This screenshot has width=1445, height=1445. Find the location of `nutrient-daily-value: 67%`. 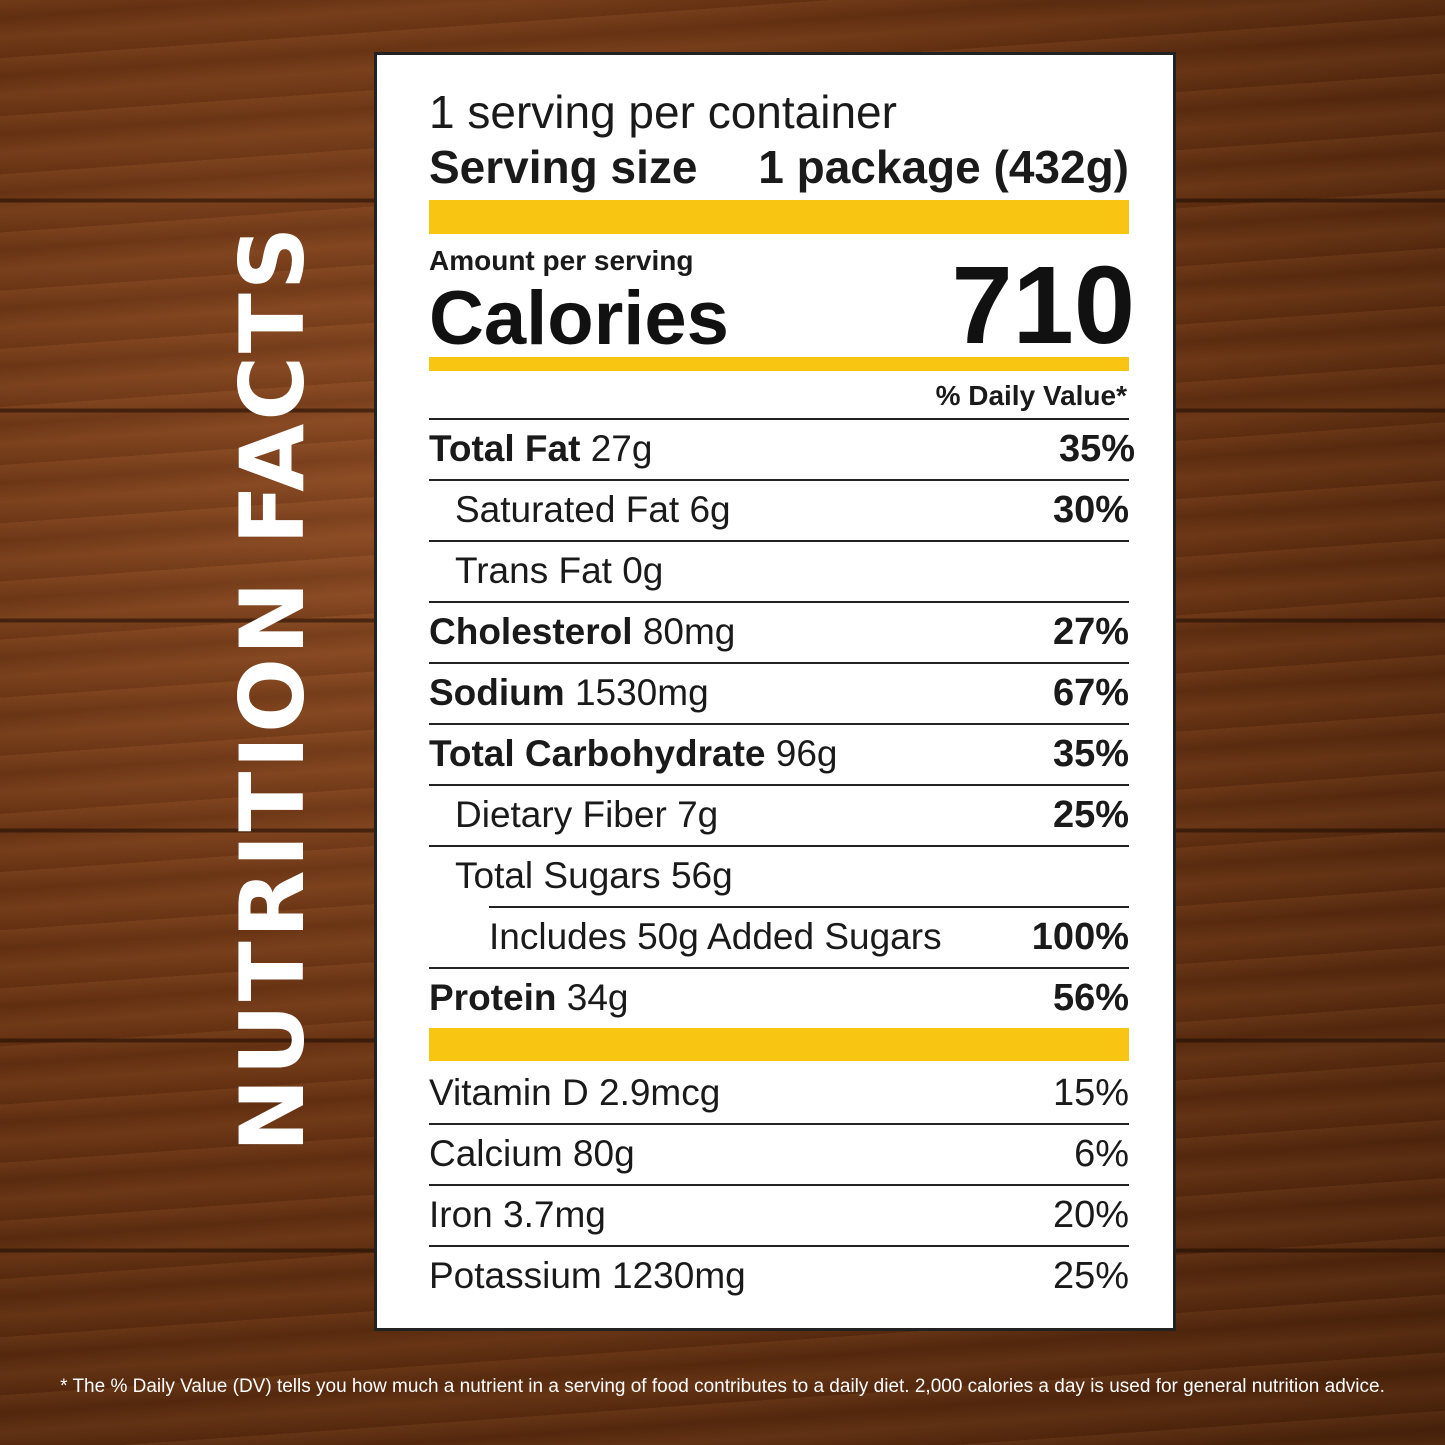

nutrient-daily-value: 67% is located at coordinates (1090, 692).